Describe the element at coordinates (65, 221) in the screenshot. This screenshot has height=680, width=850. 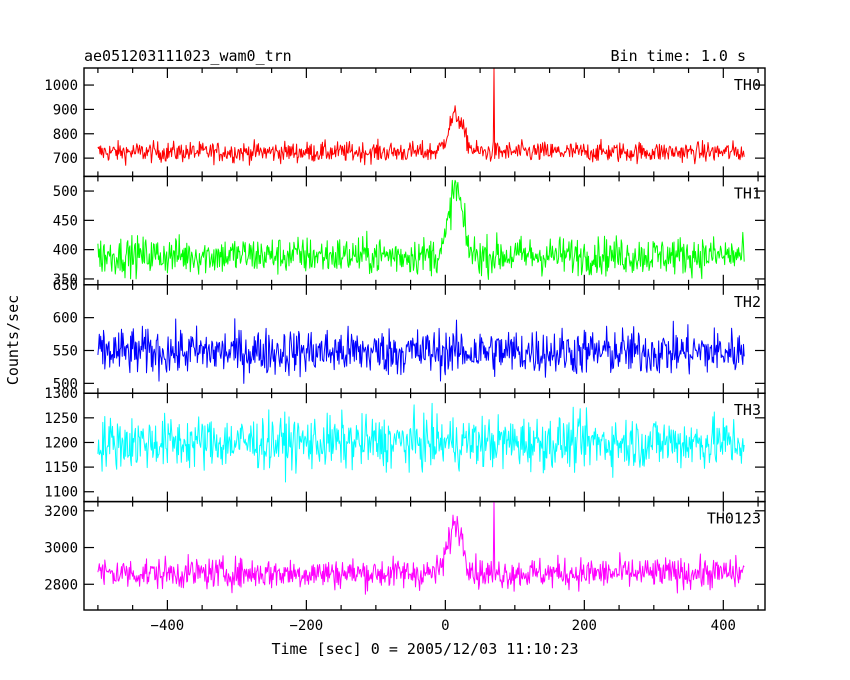
I see `y-tick-label: 450` at that location.